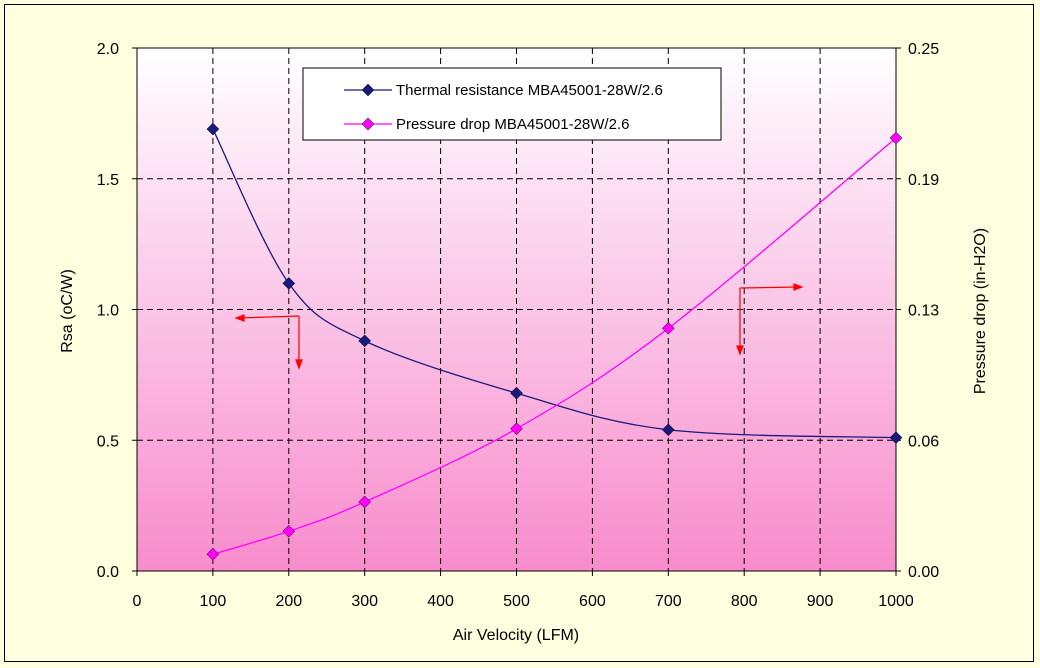  I want to click on x-tick-label: 900, so click(820, 601).